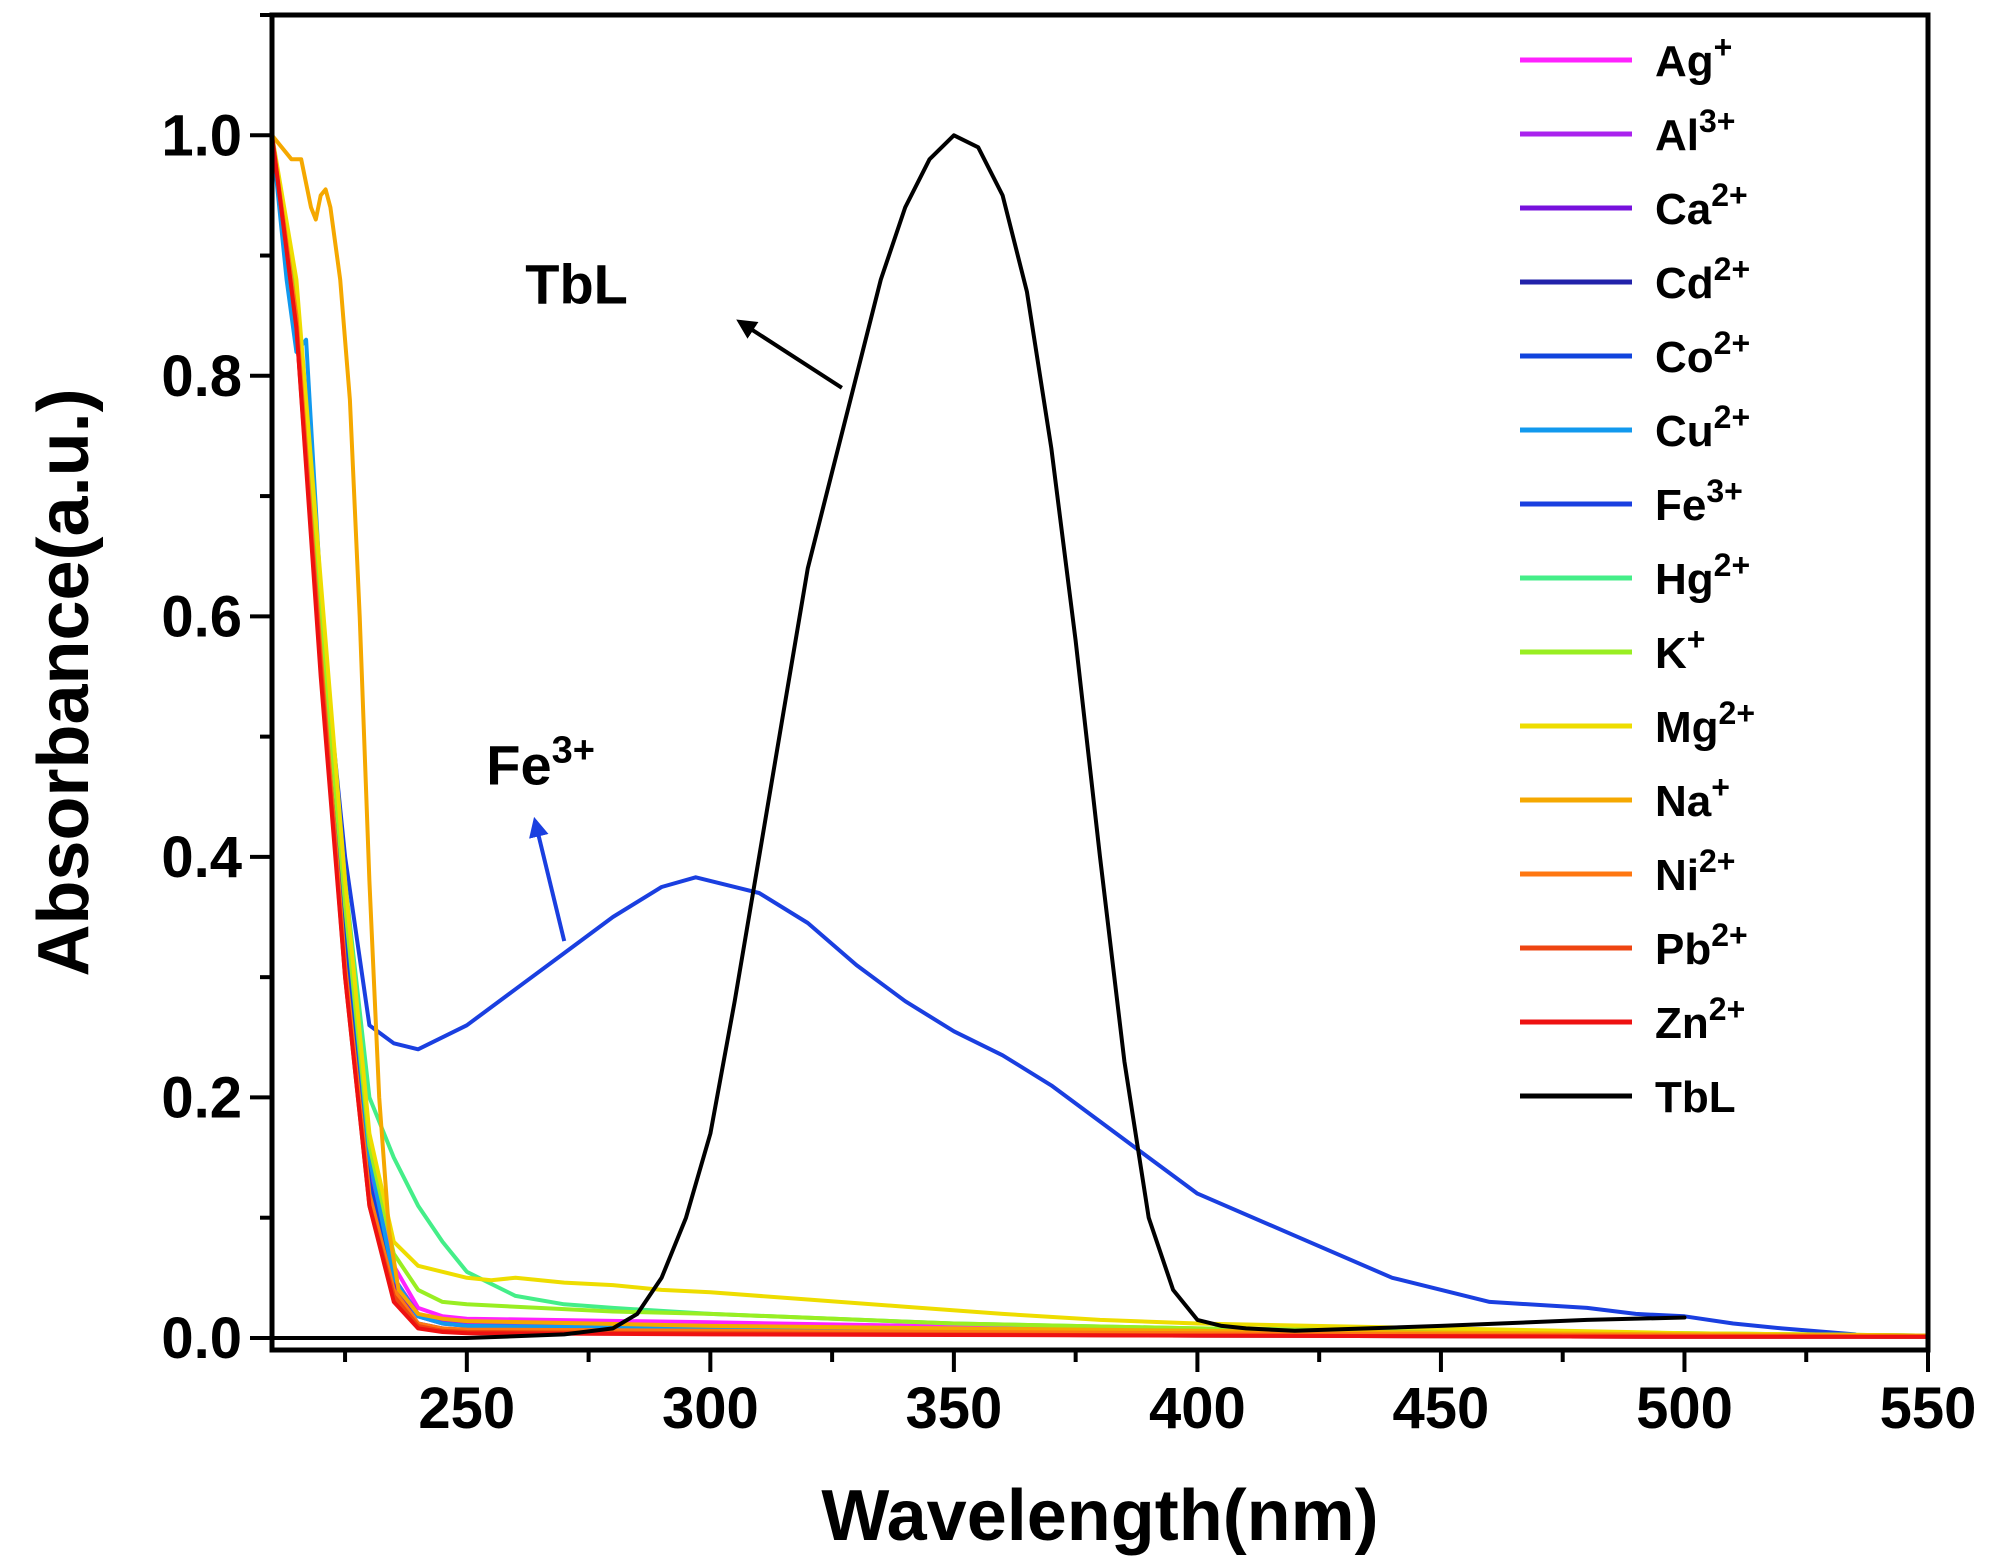 Image resolution: width=2000 pixels, height=1561 pixels. Describe the element at coordinates (1695, 1097) in the screenshot. I see `legend-label-tbl: TbL` at that location.